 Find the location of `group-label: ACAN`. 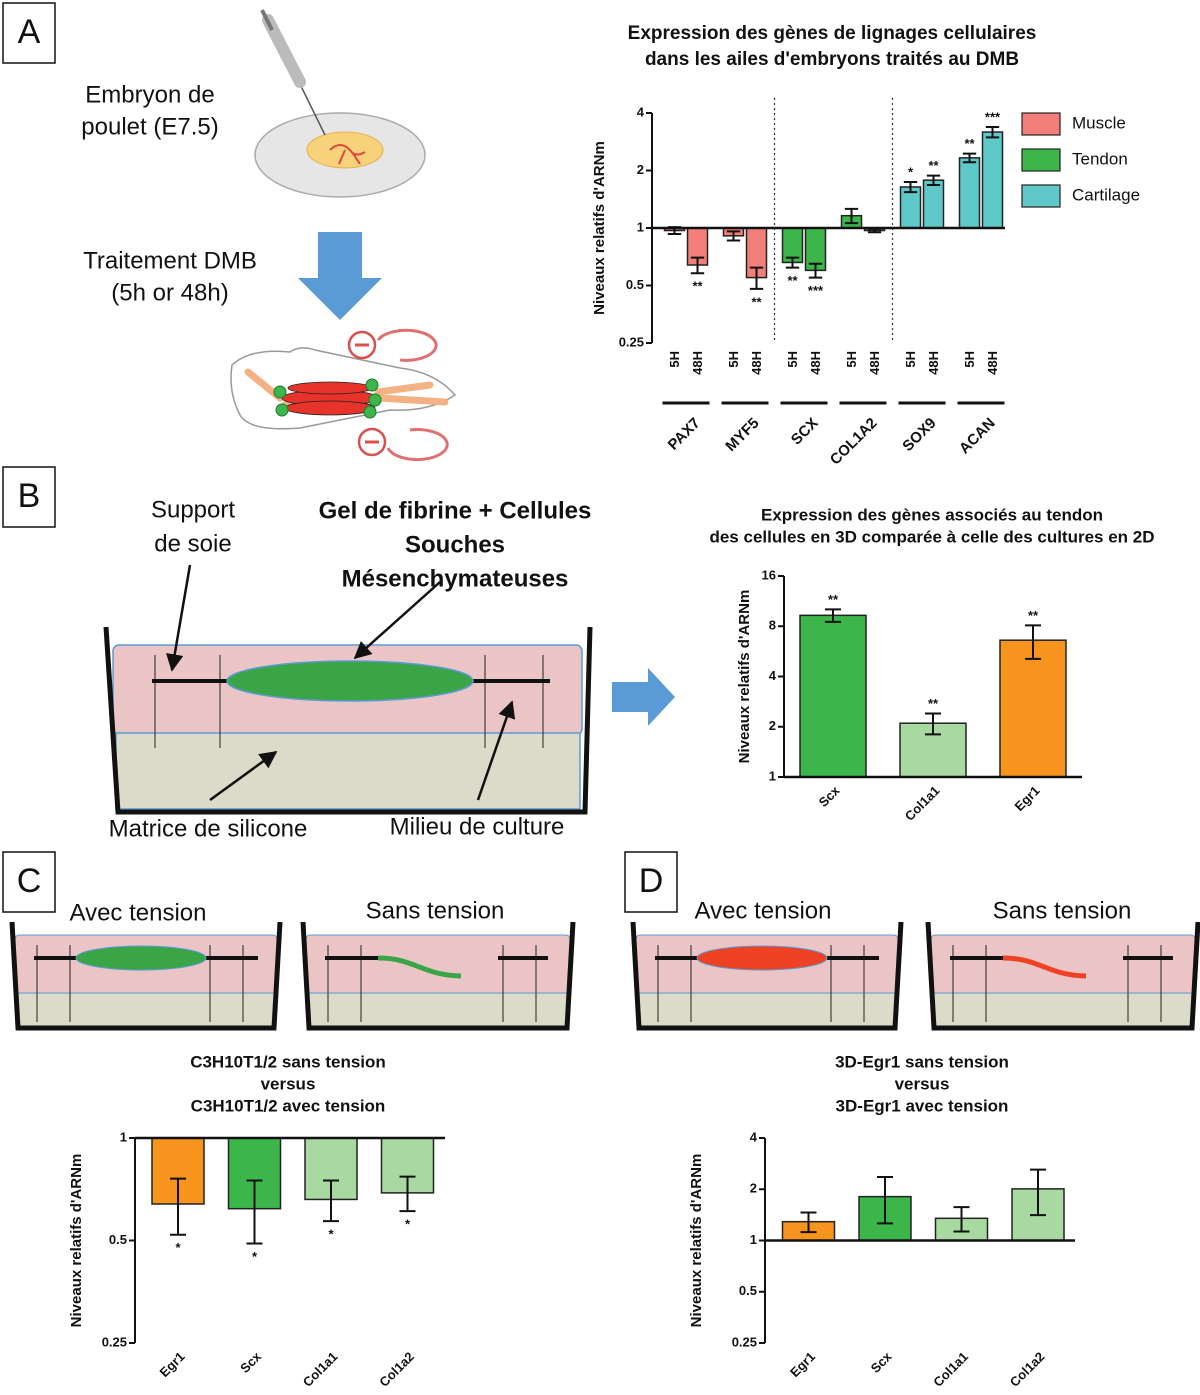

group-label: ACAN is located at coordinates (977, 436).